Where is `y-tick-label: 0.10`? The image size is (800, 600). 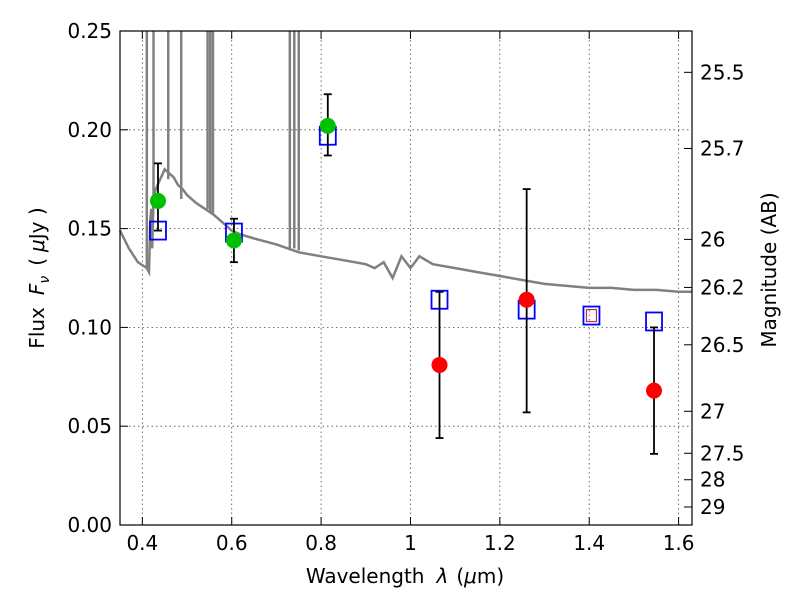 y-tick-label: 0.10 is located at coordinates (89, 327).